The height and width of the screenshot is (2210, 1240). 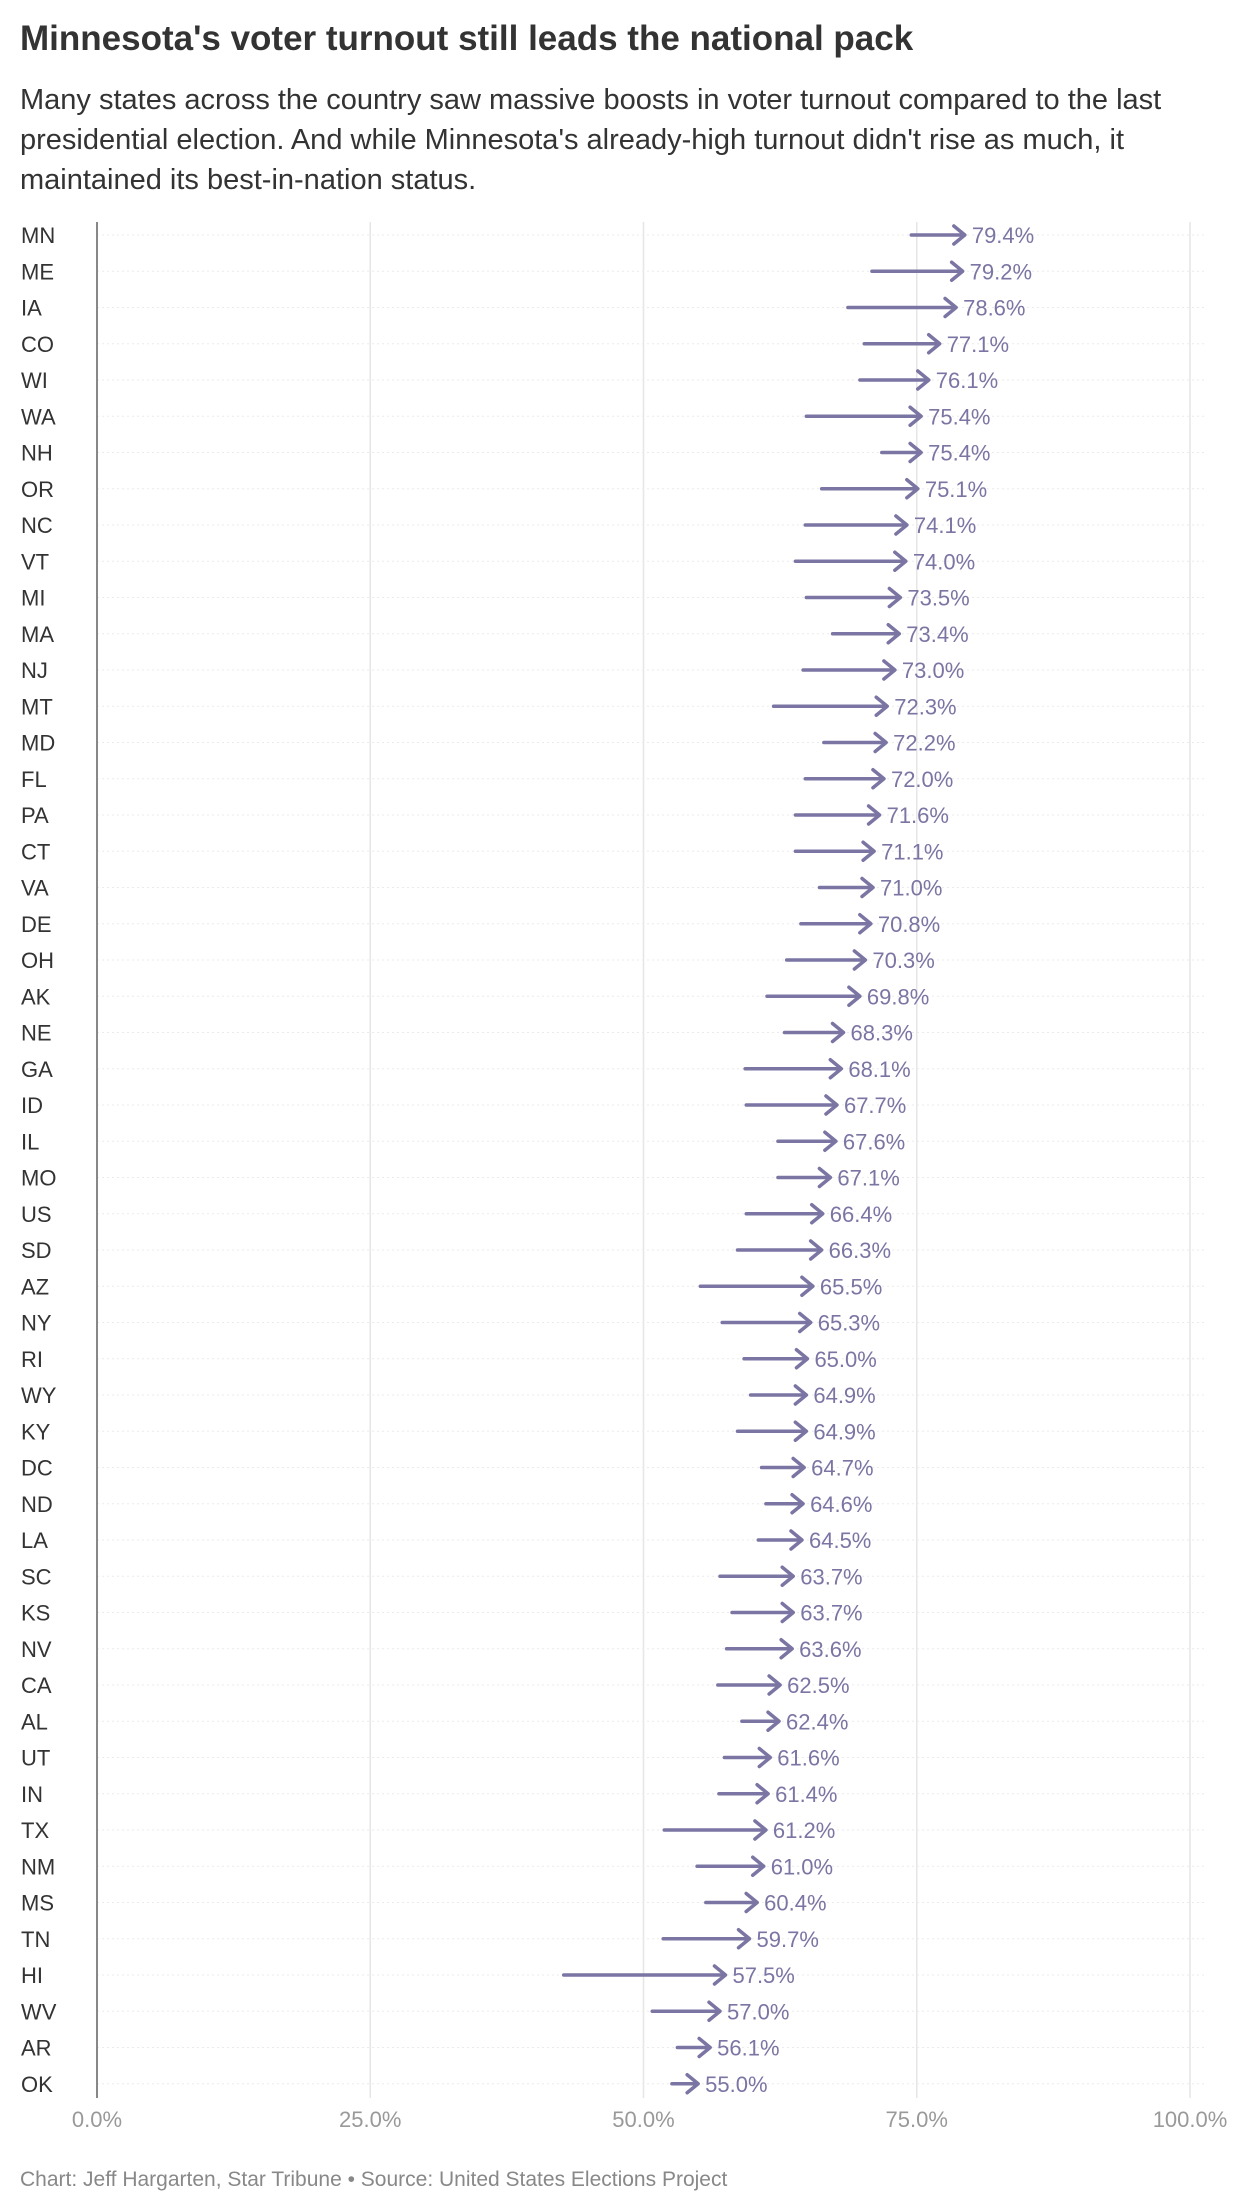 What do you see at coordinates (31, 308) in the screenshot?
I see `state-label: IA` at bounding box center [31, 308].